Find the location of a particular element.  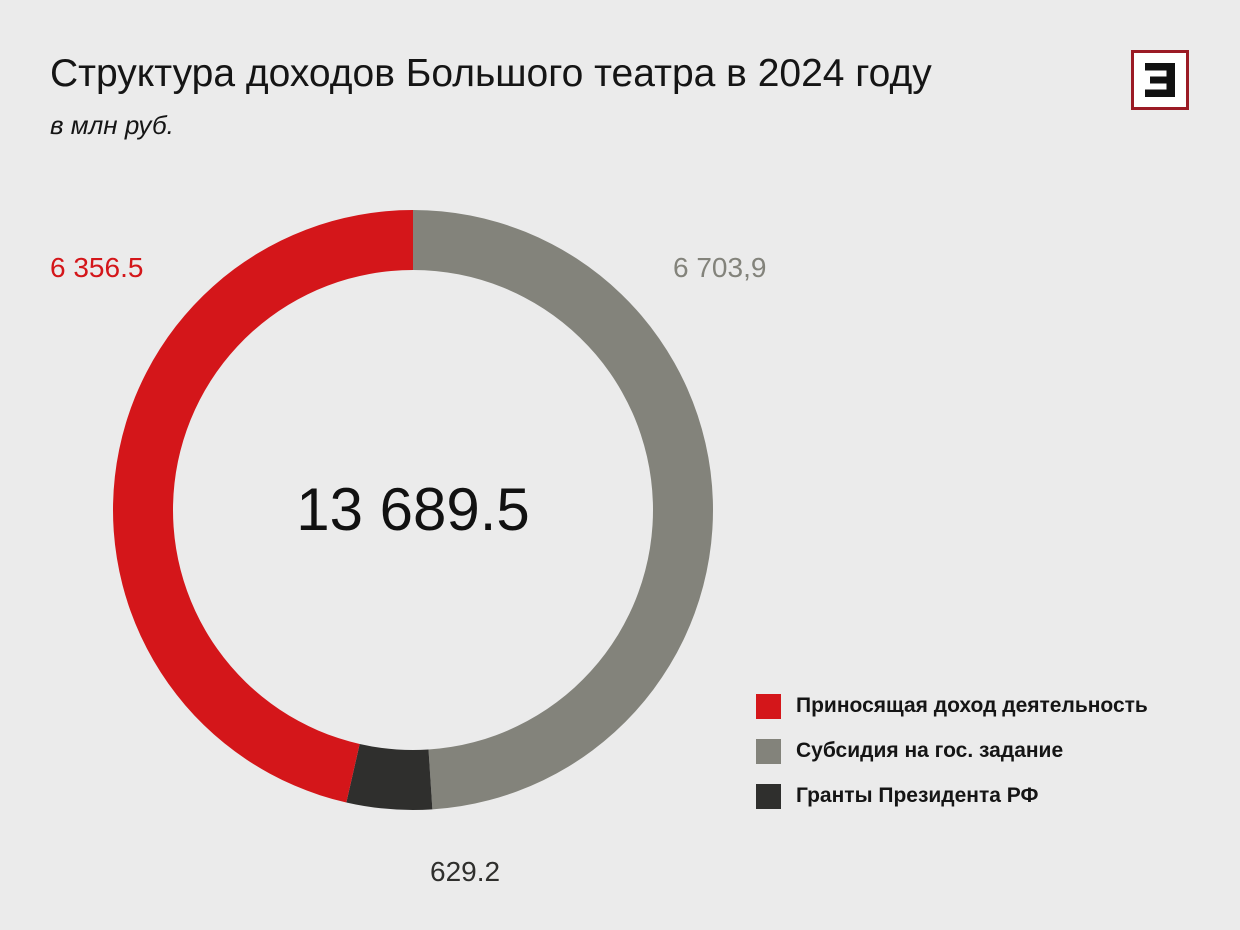

legend-swatch-income is located at coordinates (768, 706).